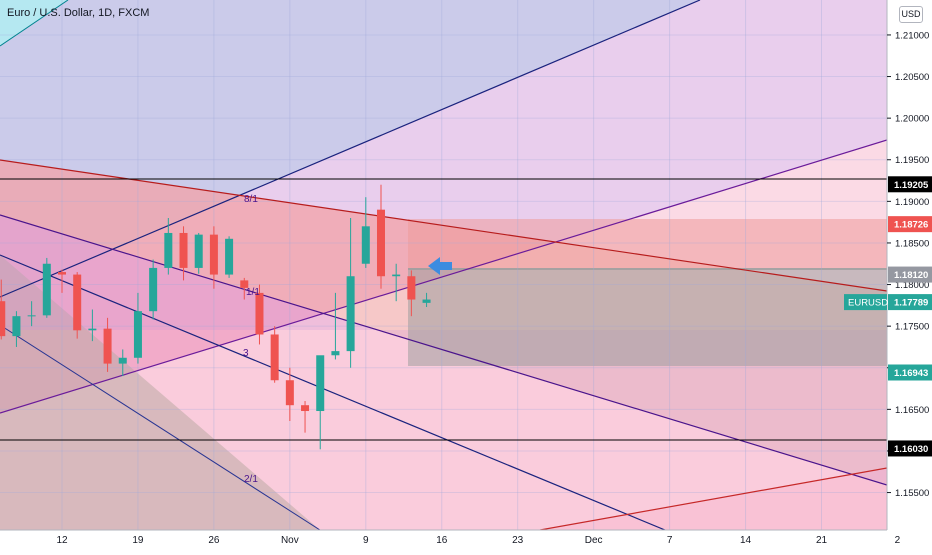 The width and height of the screenshot is (932, 555). I want to click on fan-label-2-1: 2/1, so click(251, 479).